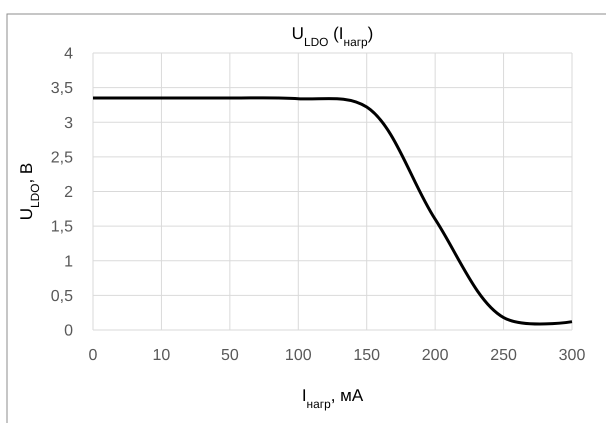  What do you see at coordinates (93, 355) in the screenshot?
I see `x-tick-label: 0` at bounding box center [93, 355].